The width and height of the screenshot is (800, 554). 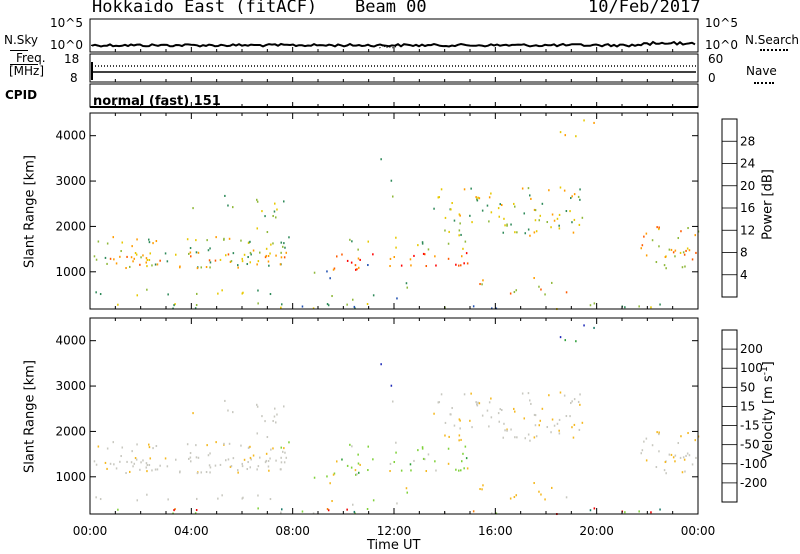 What do you see at coordinates (66, 23) in the screenshot?
I see `nsky-tick-top: 10^5` at bounding box center [66, 23].